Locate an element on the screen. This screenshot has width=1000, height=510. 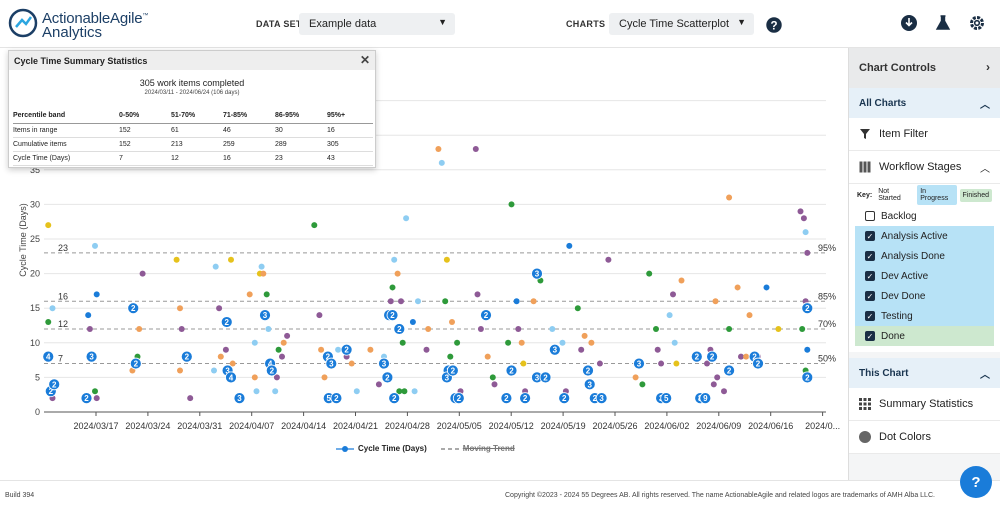
stage-analysis-active: ✓ Analysis Active is located at coordinates (924, 236).